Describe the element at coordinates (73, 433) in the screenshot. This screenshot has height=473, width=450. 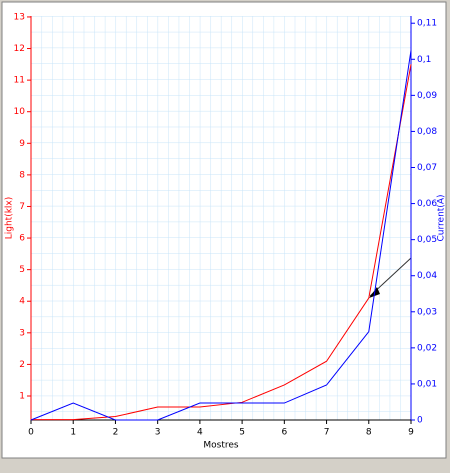
I see `x-tick-label: 1` at that location.